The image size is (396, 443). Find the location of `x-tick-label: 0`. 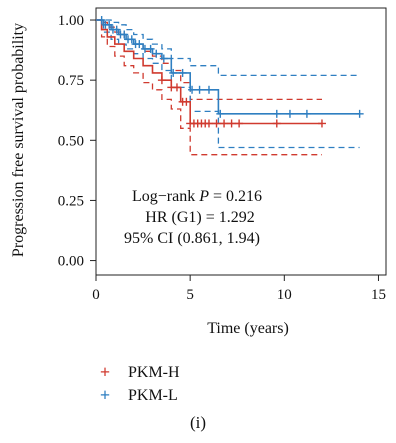

x-tick-label: 0 is located at coordinates (96, 295).